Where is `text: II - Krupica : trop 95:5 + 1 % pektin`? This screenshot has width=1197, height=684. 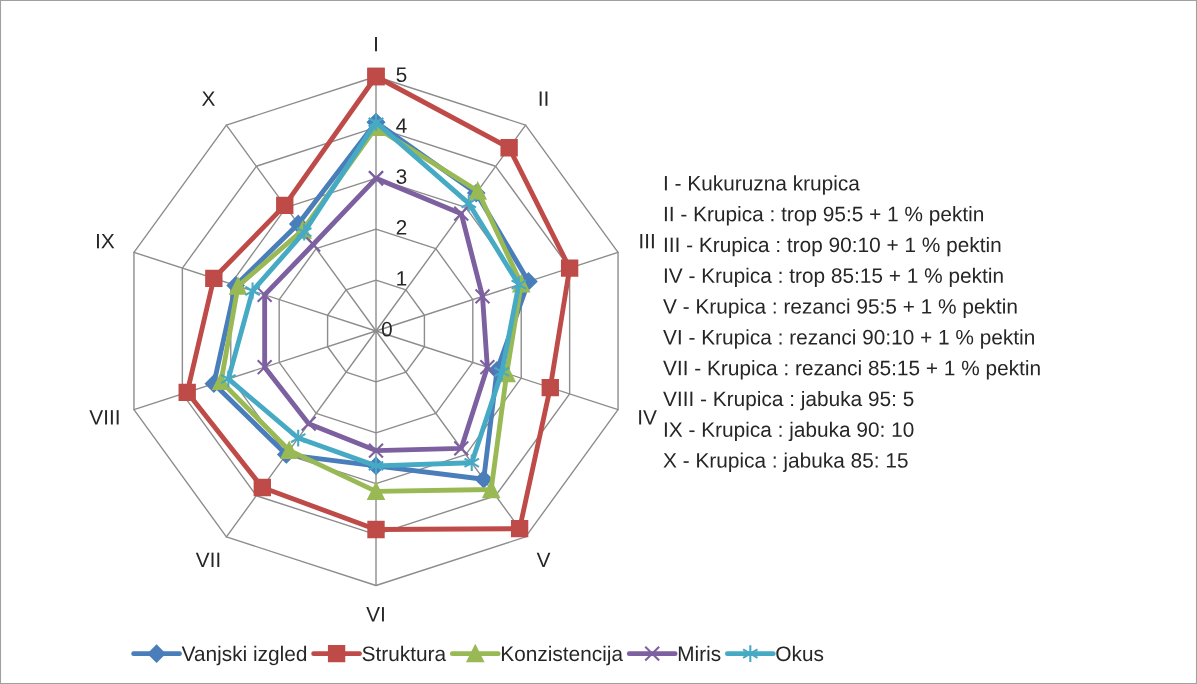
text: II - Krupica : trop 95:5 + 1 % pektin is located at coordinates (823, 216).